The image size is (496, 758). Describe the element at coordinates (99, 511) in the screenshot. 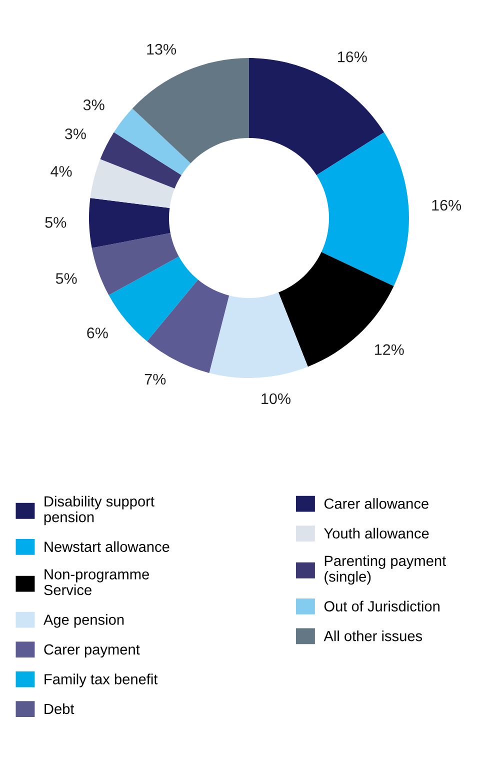

I see `legend-label: Disability support pension` at that location.